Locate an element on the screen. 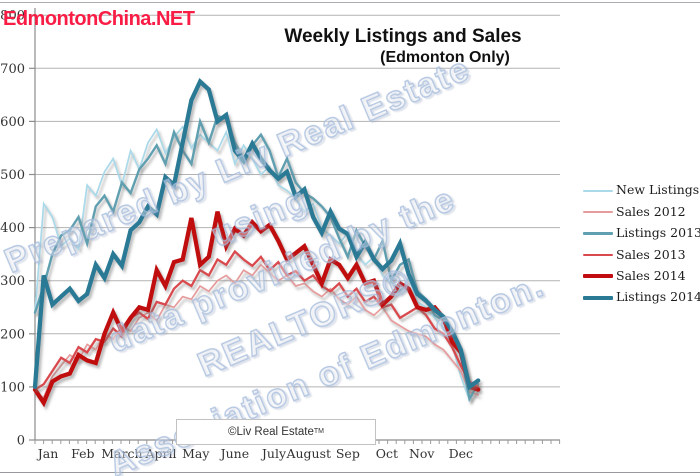 This screenshot has height=476, width=700. chart-title: Weekly Listings and Sales is located at coordinates (403, 36).